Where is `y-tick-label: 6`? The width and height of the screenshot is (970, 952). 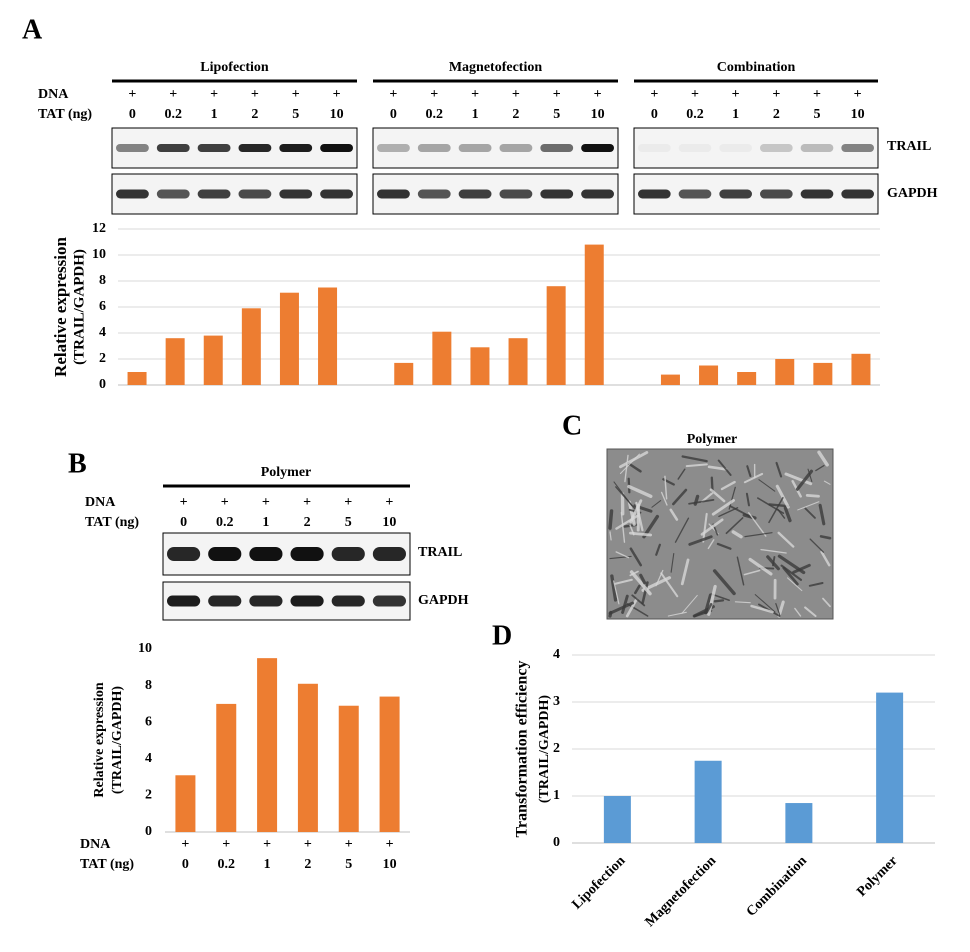 y-tick-label: 6 is located at coordinates (102, 306).